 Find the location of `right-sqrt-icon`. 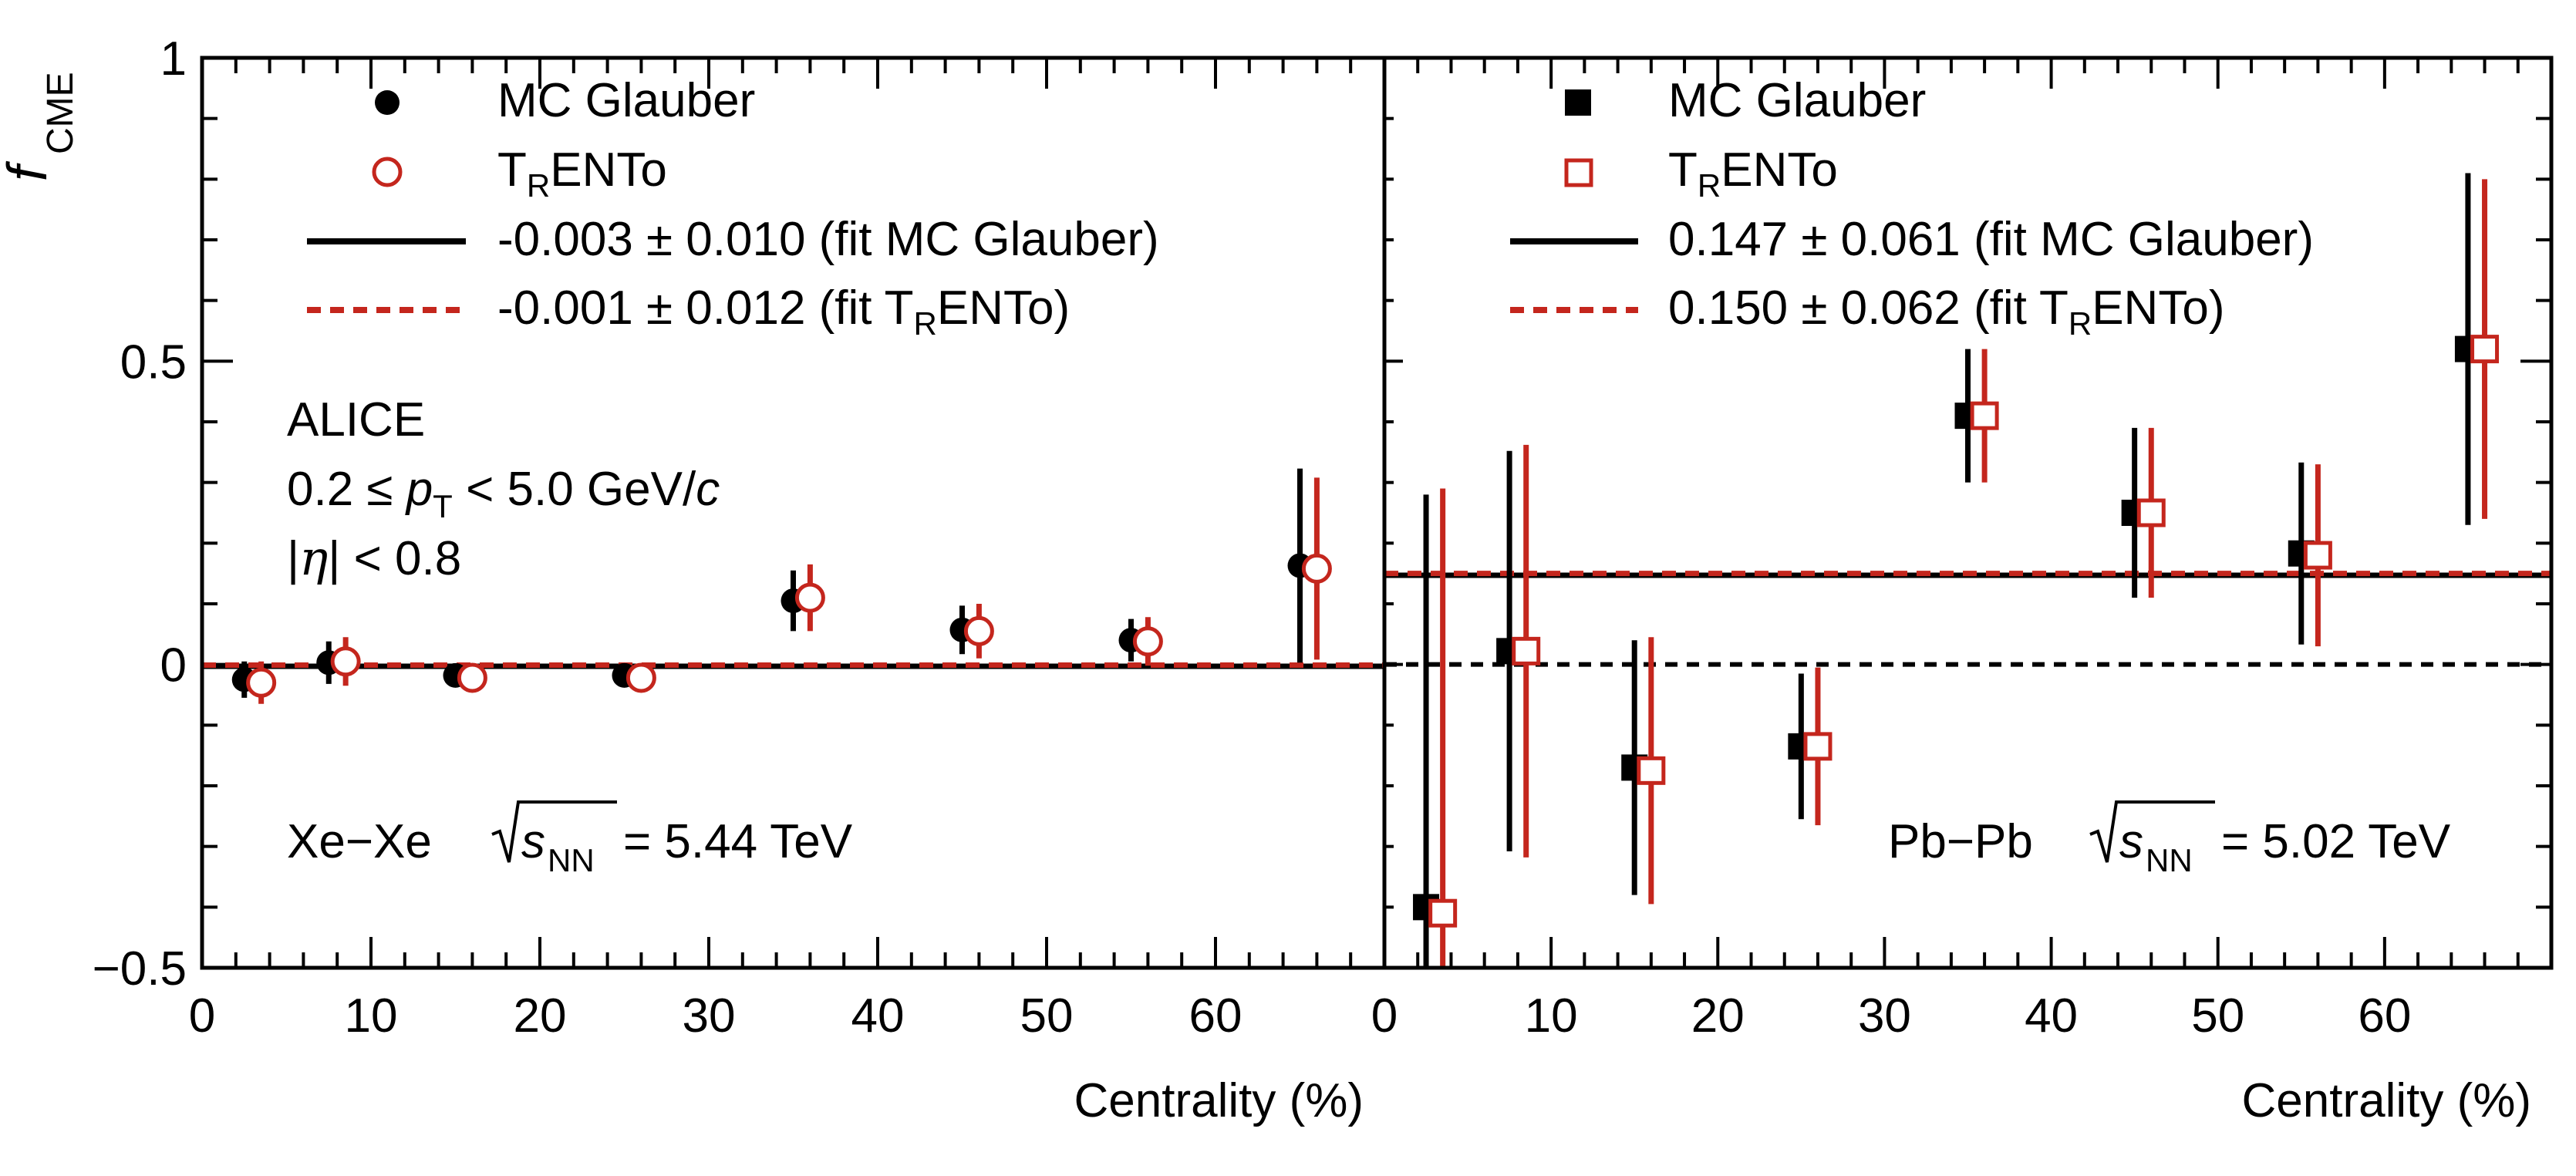

right-sqrt-icon is located at coordinates (2152, 832).